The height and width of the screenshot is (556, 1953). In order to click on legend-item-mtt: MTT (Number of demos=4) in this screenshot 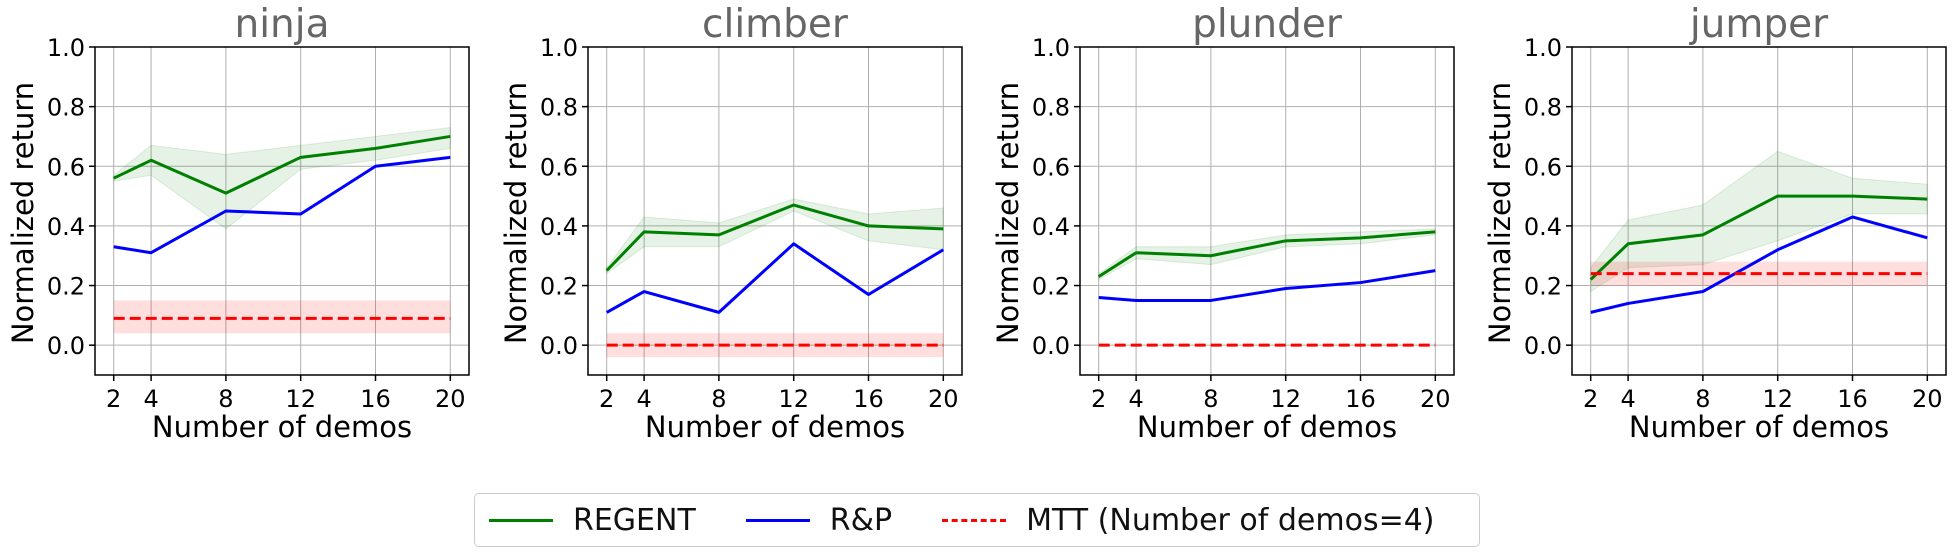, I will do `click(1181, 520)`.